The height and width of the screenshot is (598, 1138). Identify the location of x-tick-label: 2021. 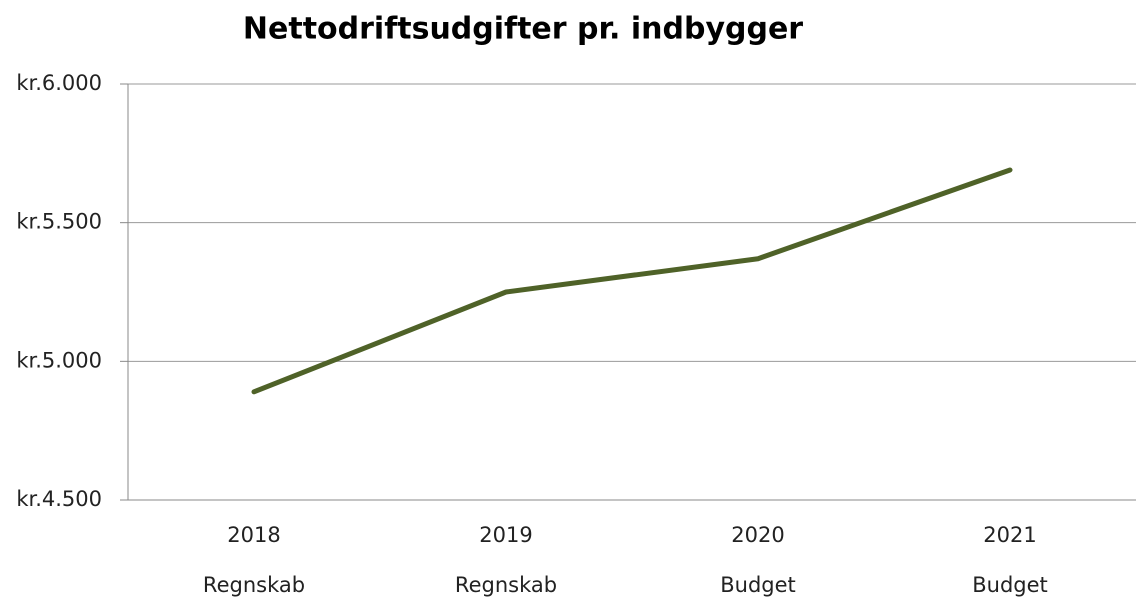
(1009, 535).